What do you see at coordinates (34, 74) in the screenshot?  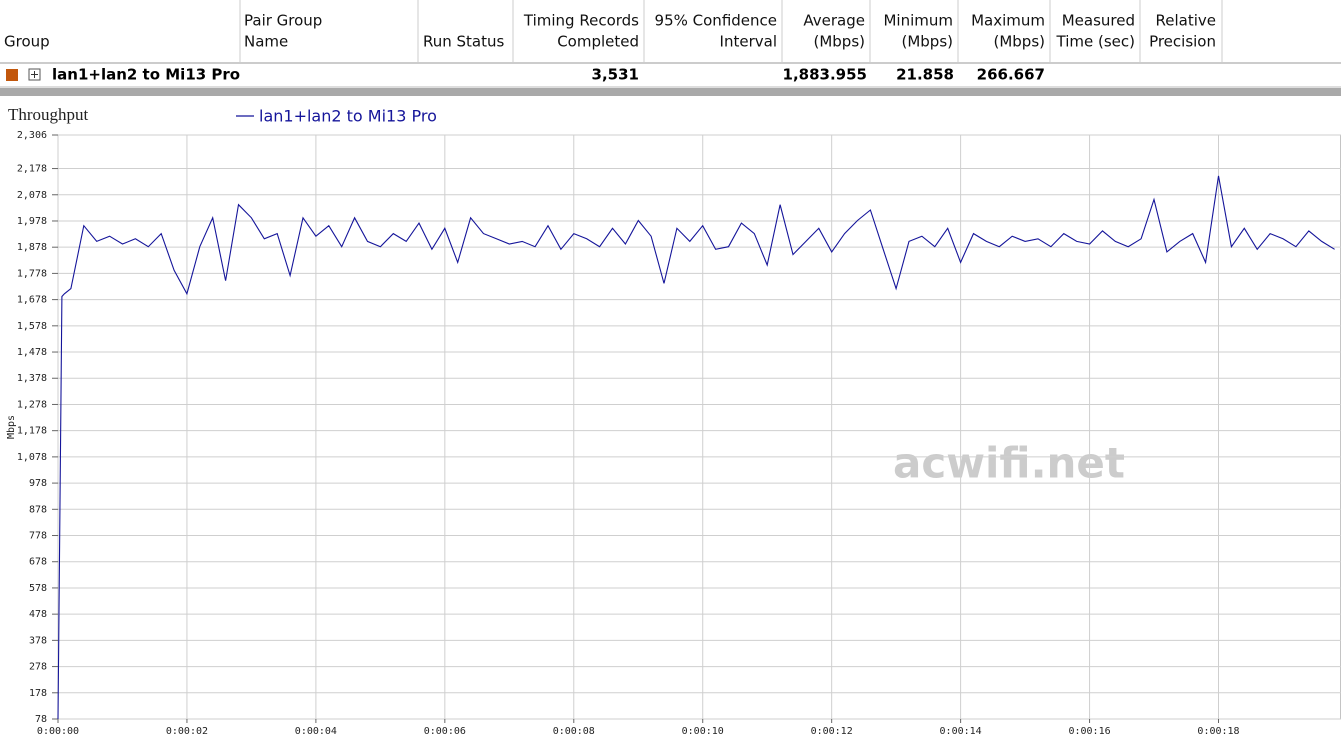 I see `expand-plus` at bounding box center [34, 74].